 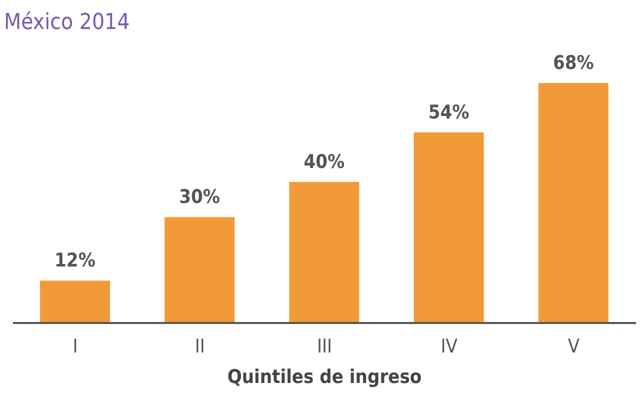 What do you see at coordinates (573, 63) in the screenshot?
I see `data-label: 68%` at bounding box center [573, 63].